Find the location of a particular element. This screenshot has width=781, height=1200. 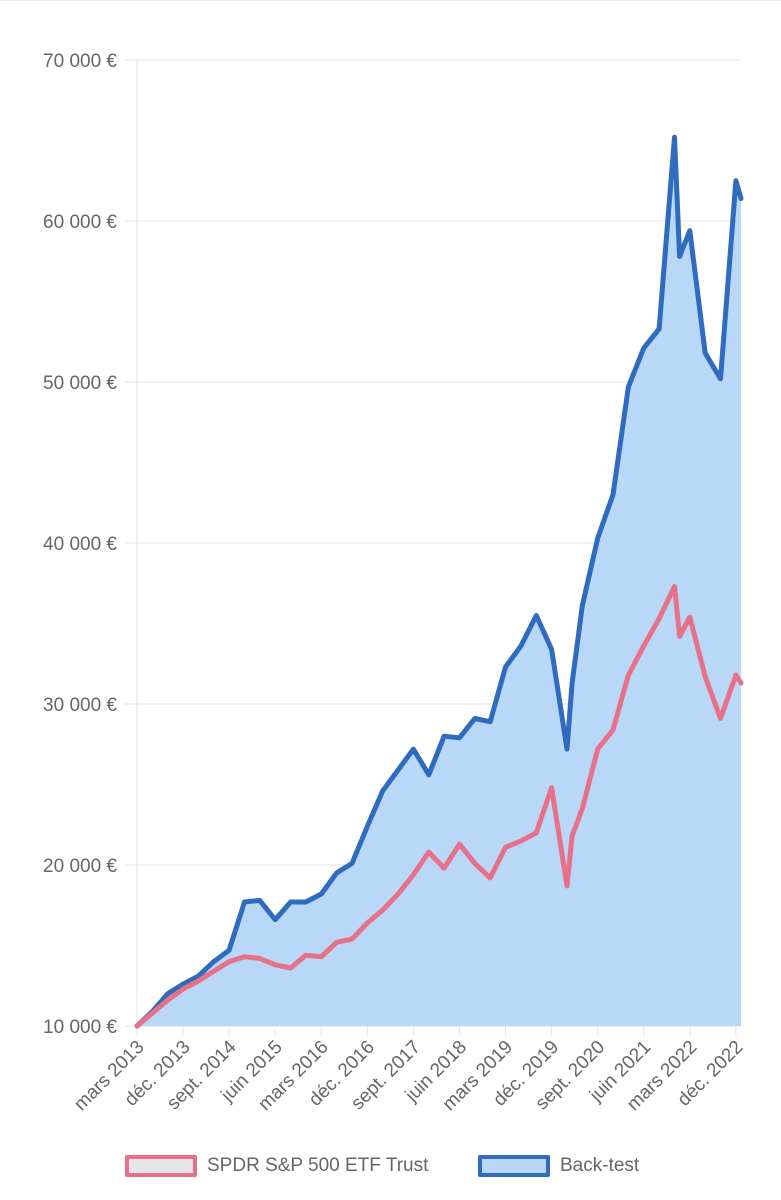

legend-item-spdr: SPDR S&P 500 ETF Trust is located at coordinates (276, 1166).